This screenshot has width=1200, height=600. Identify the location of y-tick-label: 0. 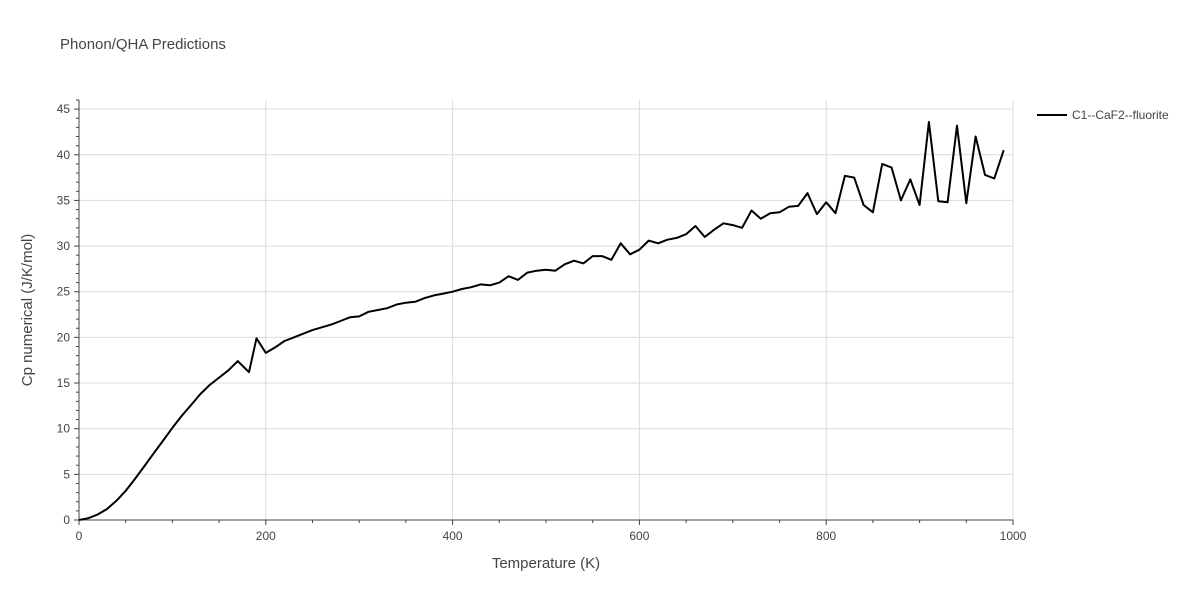
(66, 520).